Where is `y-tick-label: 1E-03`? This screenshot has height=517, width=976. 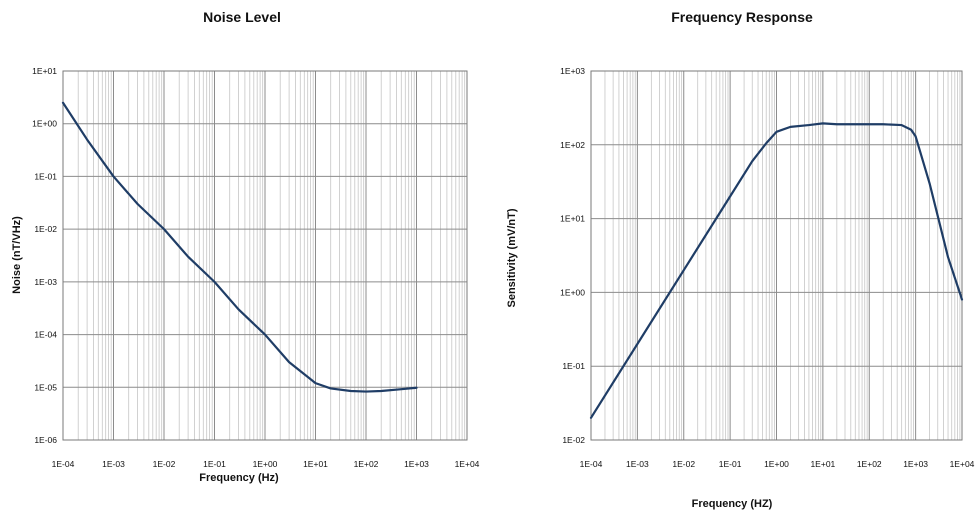 y-tick-label: 1E-03 is located at coordinates (45, 282).